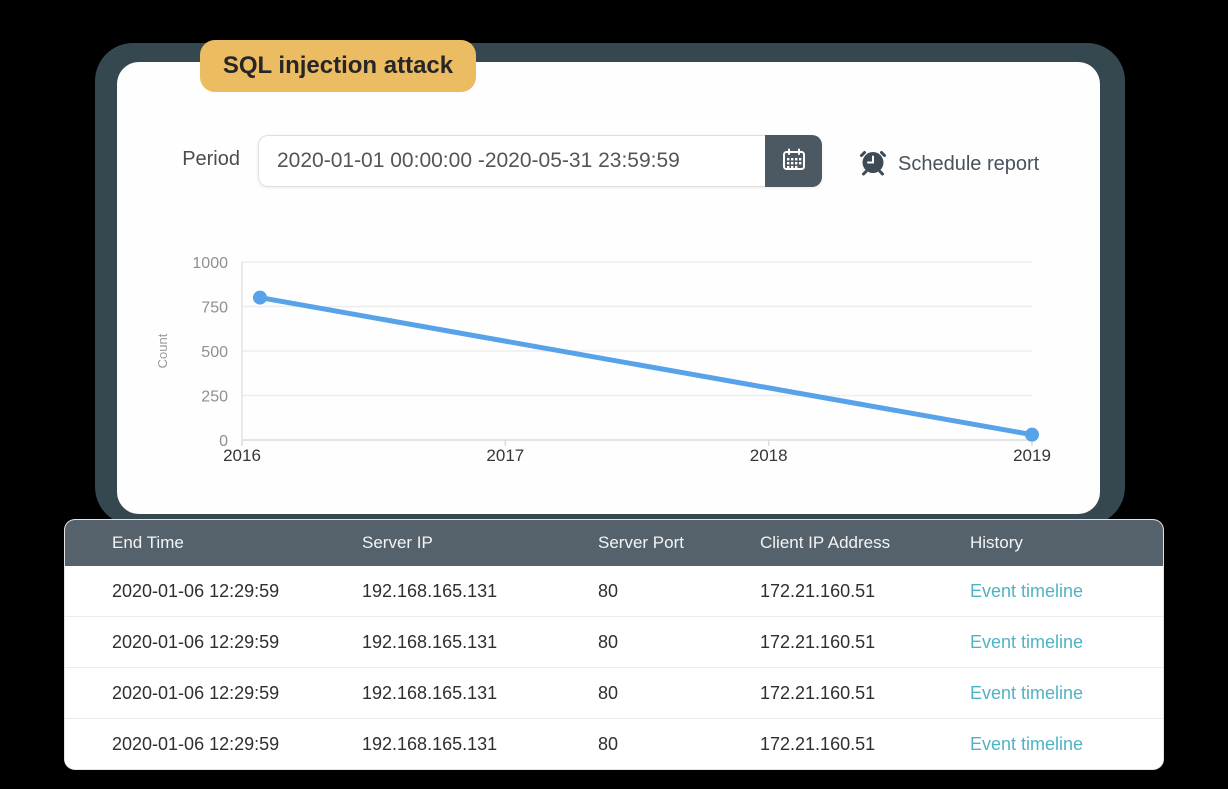 The height and width of the screenshot is (789, 1228). What do you see at coordinates (769, 455) in the screenshot?
I see `svg-text: 2018` at bounding box center [769, 455].